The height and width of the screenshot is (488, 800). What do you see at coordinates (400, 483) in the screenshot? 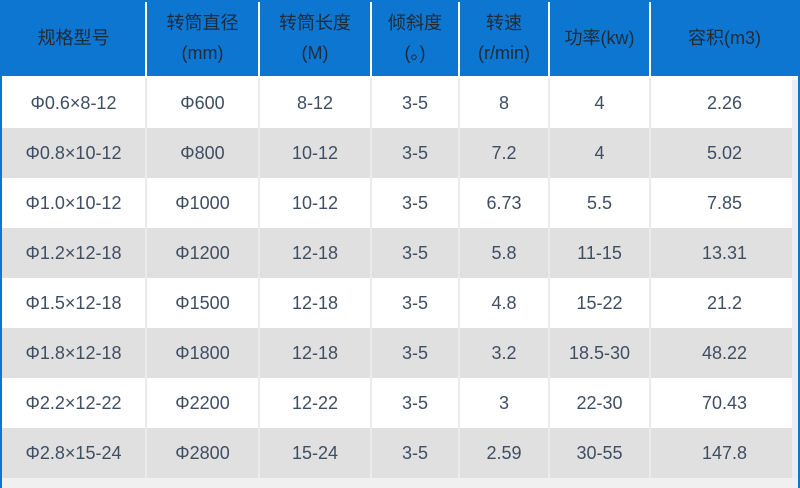
I see `bottom-gutter` at bounding box center [400, 483].